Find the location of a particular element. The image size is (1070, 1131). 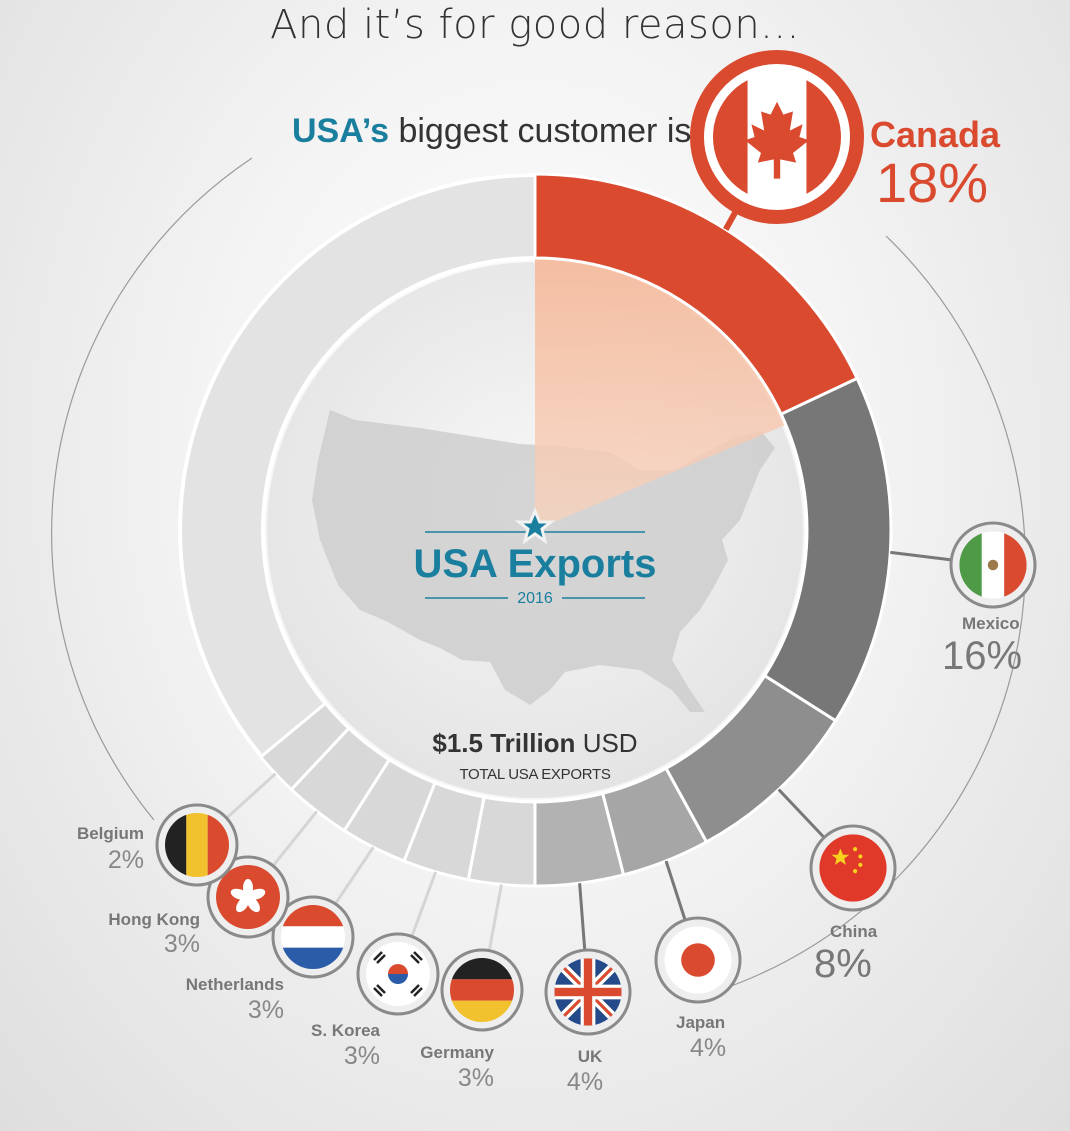

pct-hong-kong: 3% is located at coordinates (181, 944).